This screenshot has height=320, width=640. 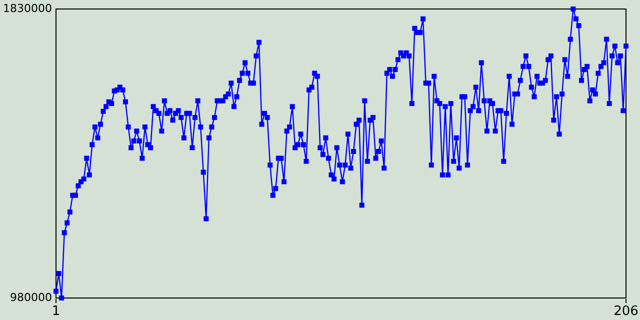 I want to click on x-tick-label: 206, so click(x=626, y=311).